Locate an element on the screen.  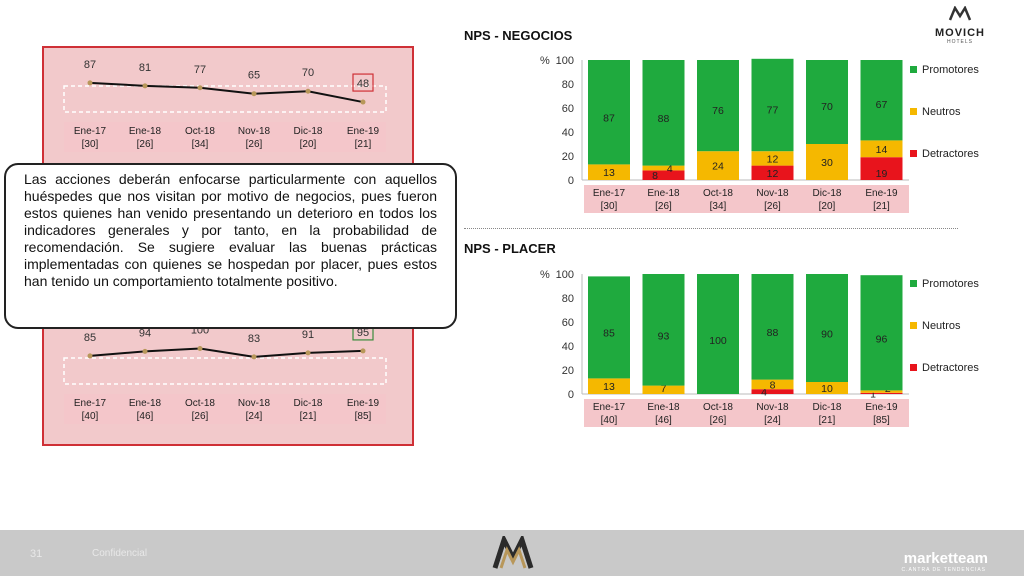
bar-value-label: 7 is located at coordinates (664, 389).